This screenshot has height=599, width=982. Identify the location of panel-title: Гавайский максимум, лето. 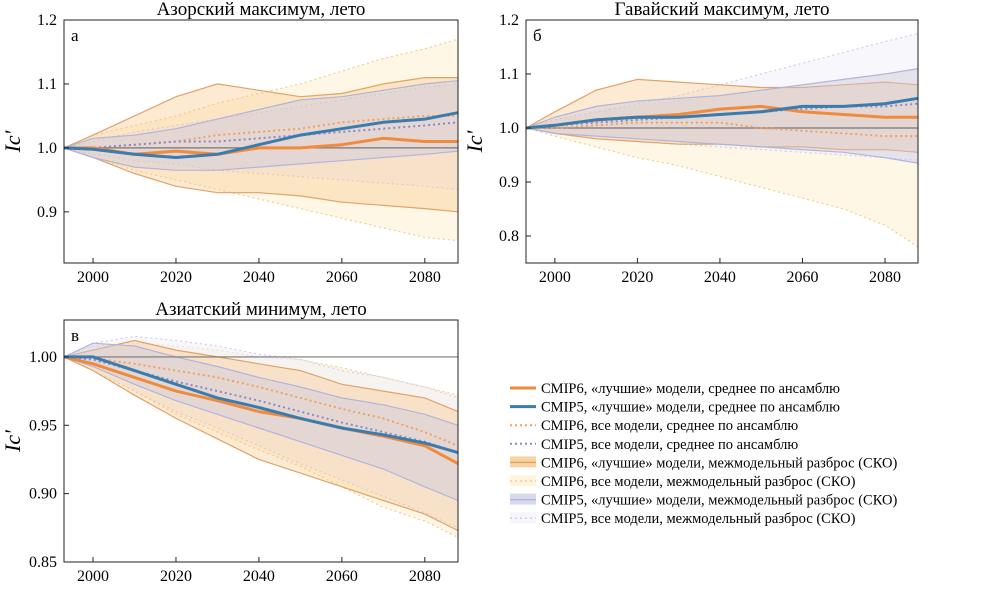
(722, 10).